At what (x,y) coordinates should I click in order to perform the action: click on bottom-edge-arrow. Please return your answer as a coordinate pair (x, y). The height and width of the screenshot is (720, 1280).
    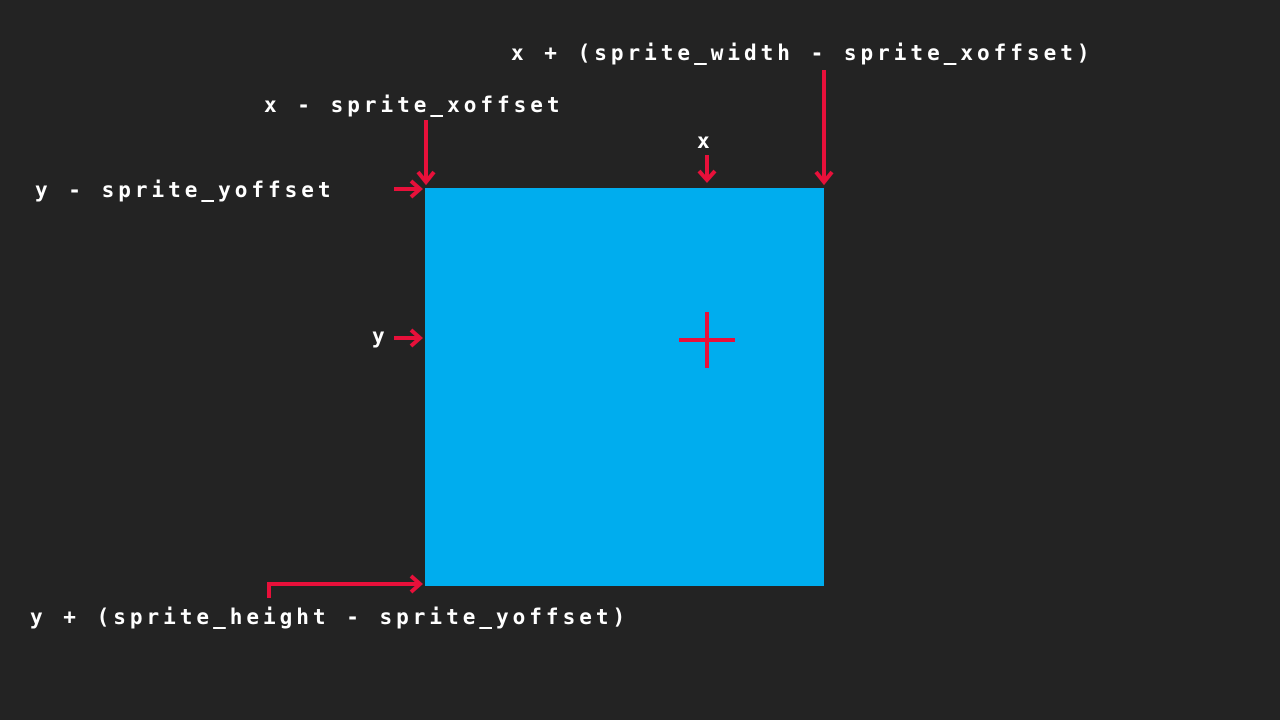
    Looking at the image, I should click on (345, 586).